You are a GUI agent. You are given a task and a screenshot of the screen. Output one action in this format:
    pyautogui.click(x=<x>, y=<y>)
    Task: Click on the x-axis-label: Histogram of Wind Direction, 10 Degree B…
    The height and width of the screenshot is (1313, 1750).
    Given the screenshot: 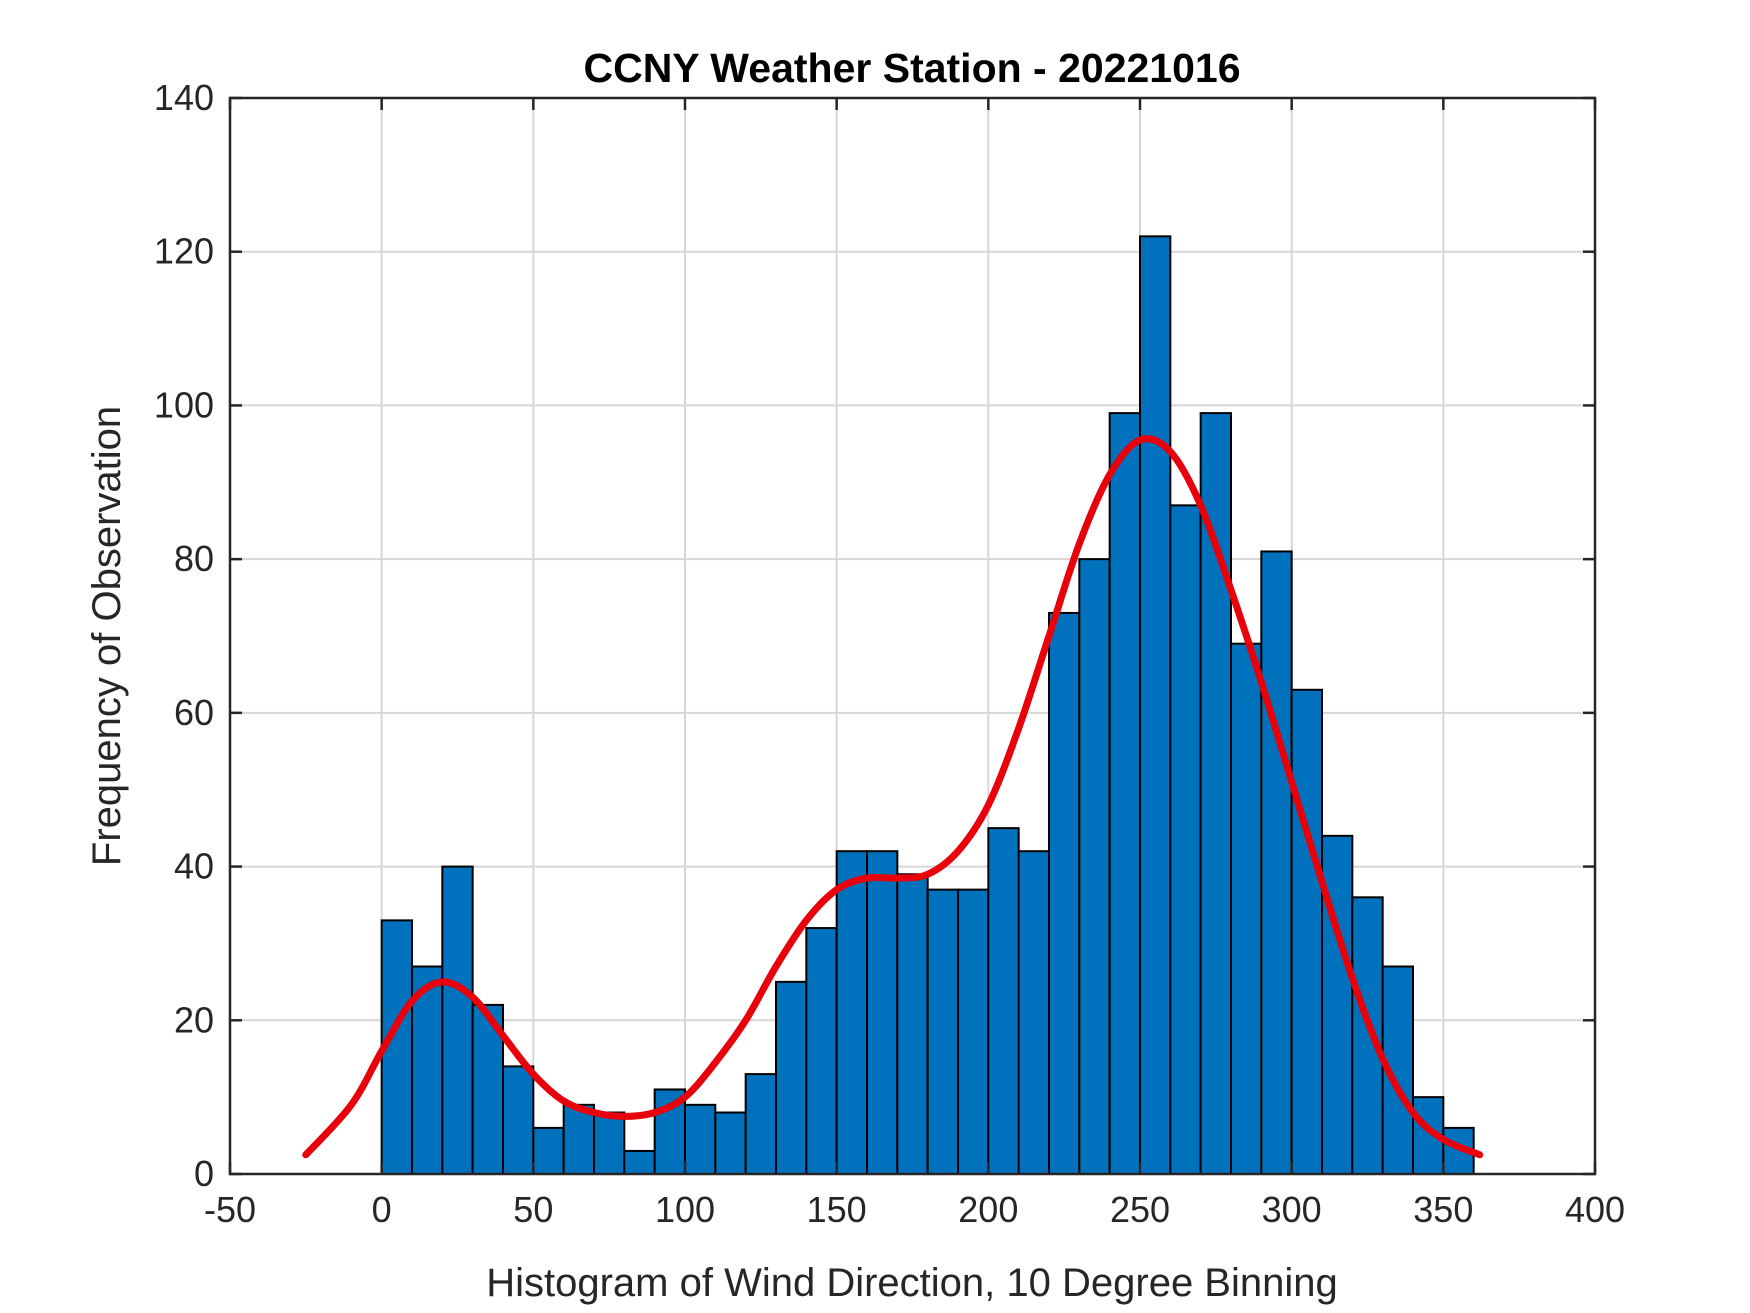 What is the action you would take?
    pyautogui.click(x=912, y=1283)
    